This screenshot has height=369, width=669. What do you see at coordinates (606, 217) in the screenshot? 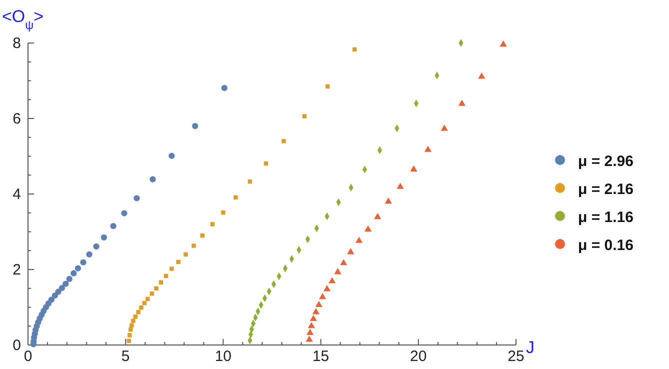
I see `legend-label: μ = 1.16` at bounding box center [606, 217].